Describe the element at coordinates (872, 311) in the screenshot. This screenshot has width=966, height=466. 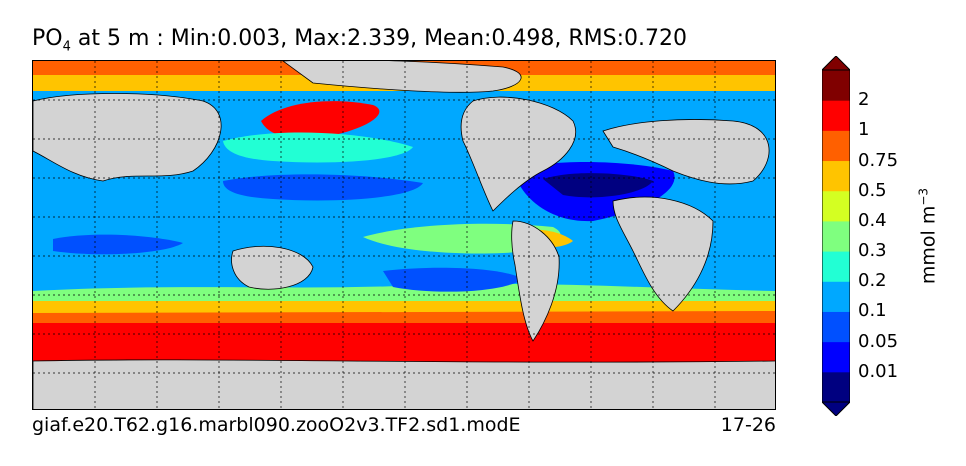
I see `colorbar-tick-label: 0.1` at that location.